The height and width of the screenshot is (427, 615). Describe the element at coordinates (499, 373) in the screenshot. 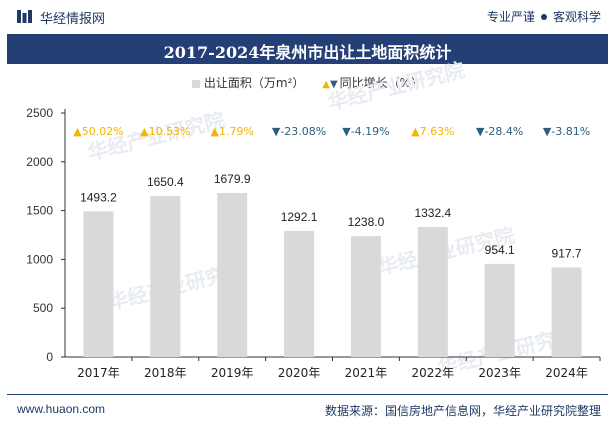

I see `x-tick-label: 2023年` at that location.